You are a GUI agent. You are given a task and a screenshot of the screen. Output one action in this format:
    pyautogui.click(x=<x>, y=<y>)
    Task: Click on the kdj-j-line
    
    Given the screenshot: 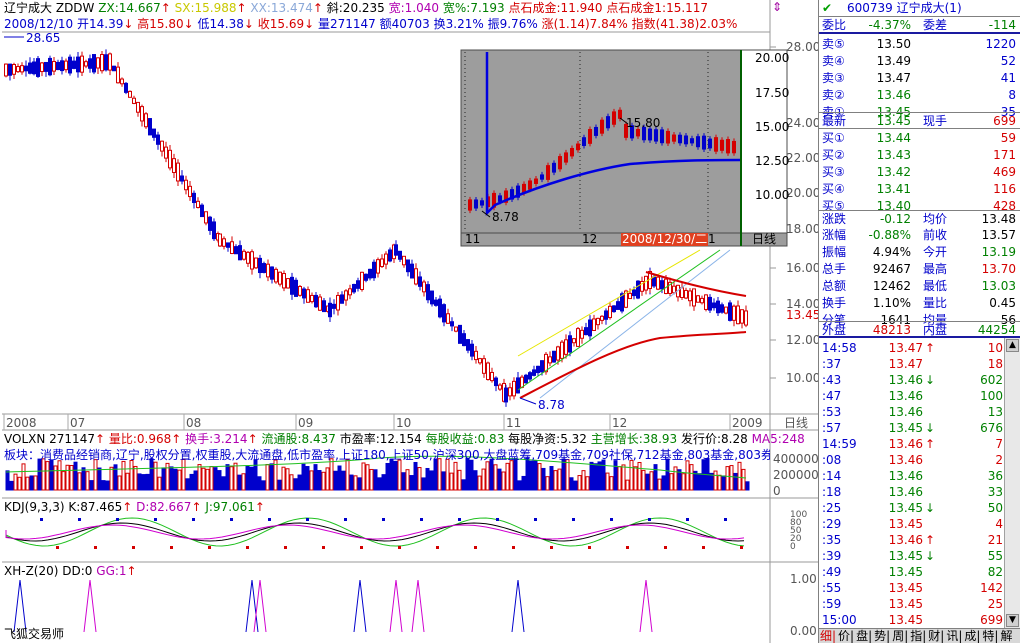 What is the action you would take?
    pyautogui.click(x=375, y=532)
    